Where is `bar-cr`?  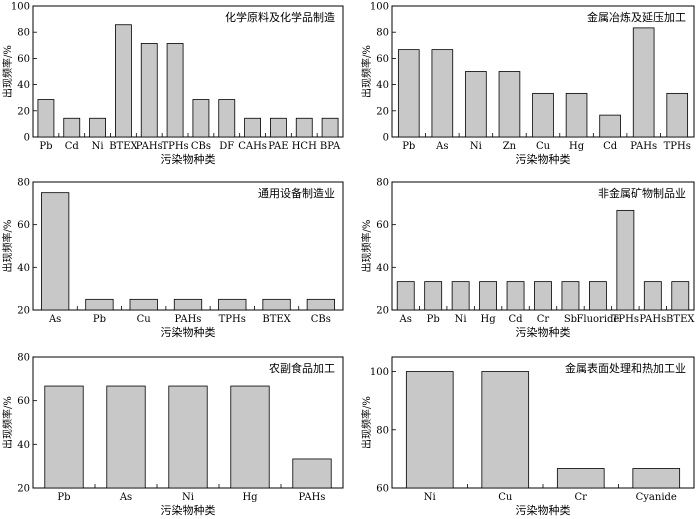
bar-cr is located at coordinates (580, 478).